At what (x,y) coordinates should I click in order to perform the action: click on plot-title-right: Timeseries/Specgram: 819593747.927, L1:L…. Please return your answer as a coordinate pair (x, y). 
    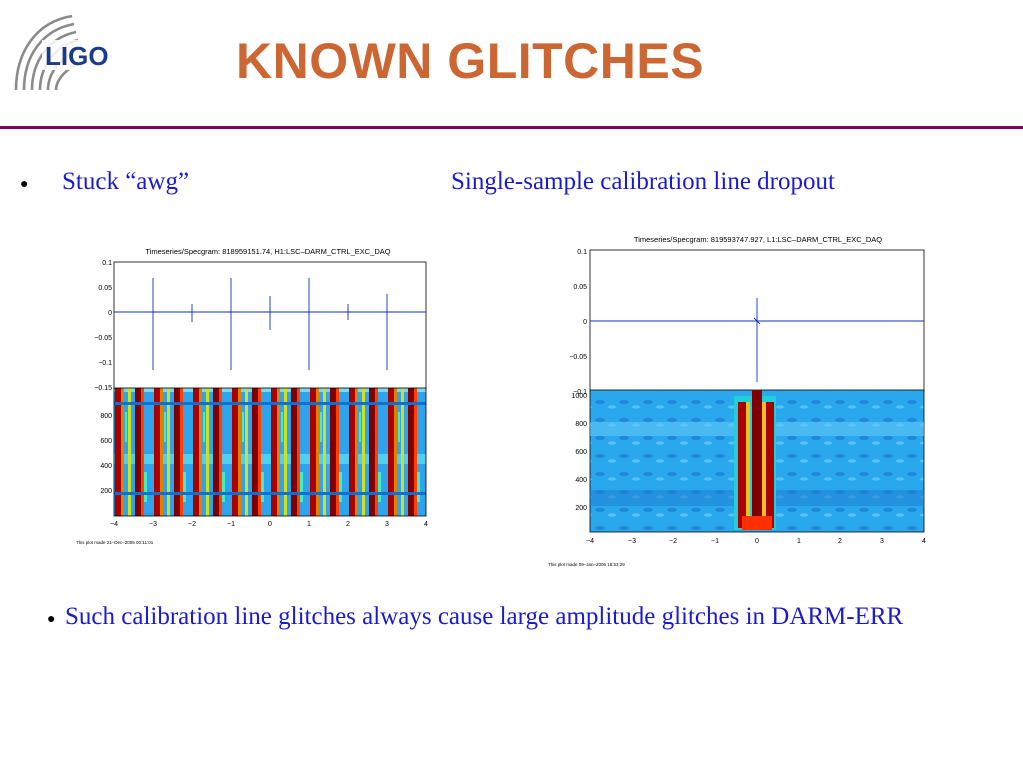
    Looking at the image, I should click on (758, 239).